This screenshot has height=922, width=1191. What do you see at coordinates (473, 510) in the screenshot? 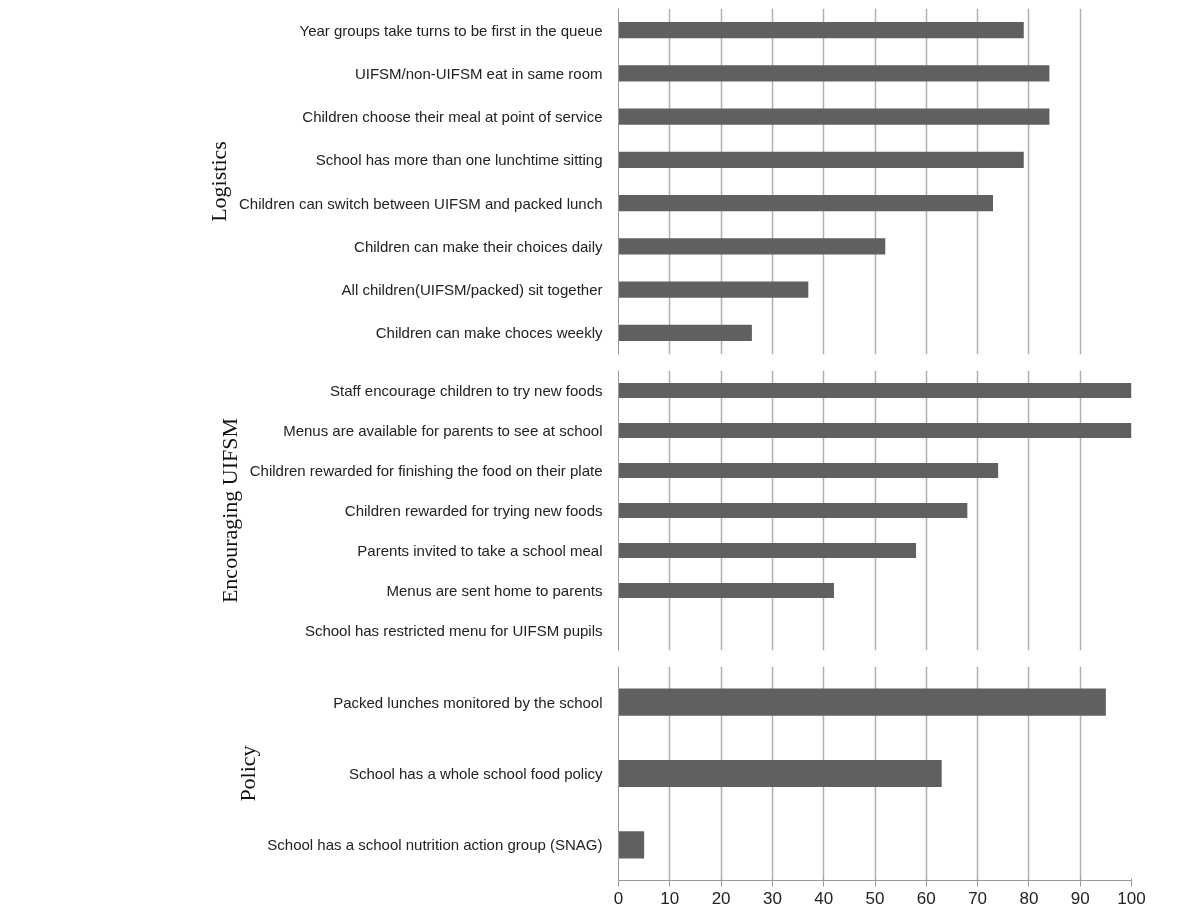
I see `y-tick-label: Children rewarded for trying new foods` at bounding box center [473, 510].